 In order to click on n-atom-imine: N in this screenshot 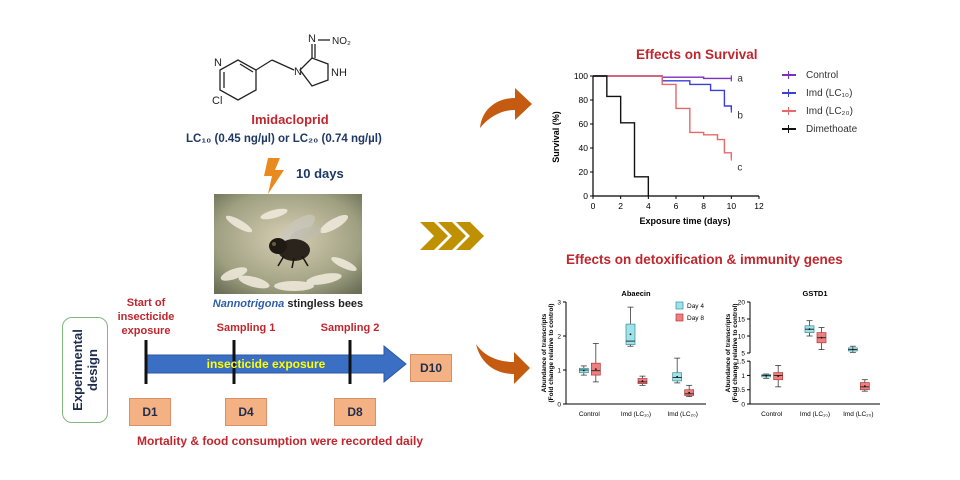, I will do `click(312, 39)`.